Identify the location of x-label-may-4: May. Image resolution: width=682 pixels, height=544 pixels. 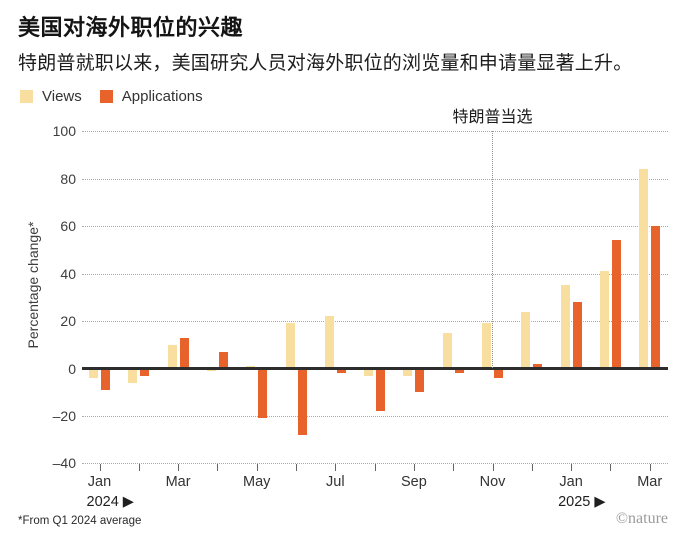
(256, 482).